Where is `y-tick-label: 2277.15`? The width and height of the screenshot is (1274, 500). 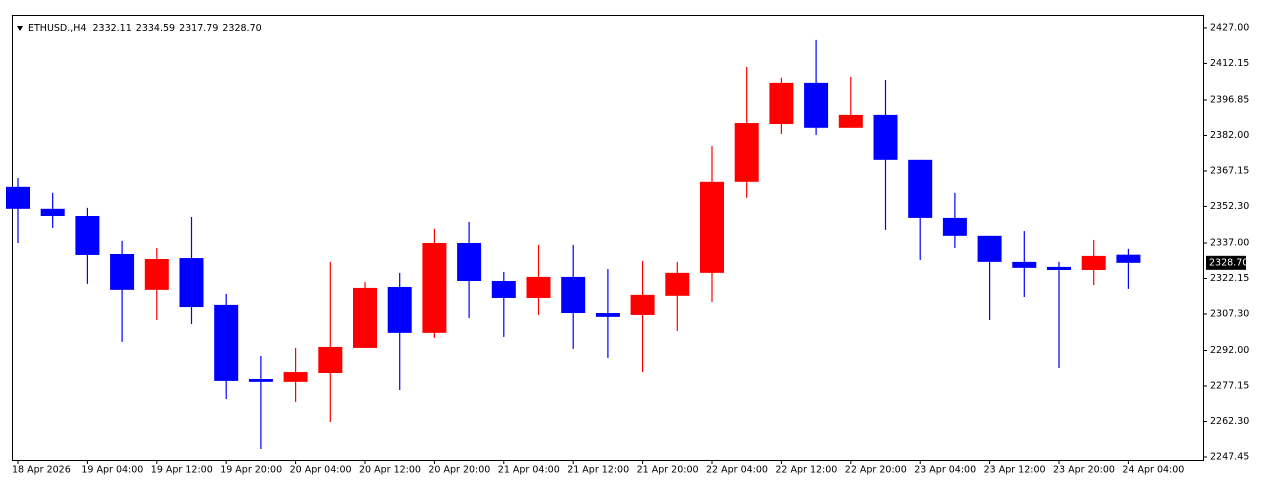 y-tick-label: 2277.15 is located at coordinates (1229, 386).